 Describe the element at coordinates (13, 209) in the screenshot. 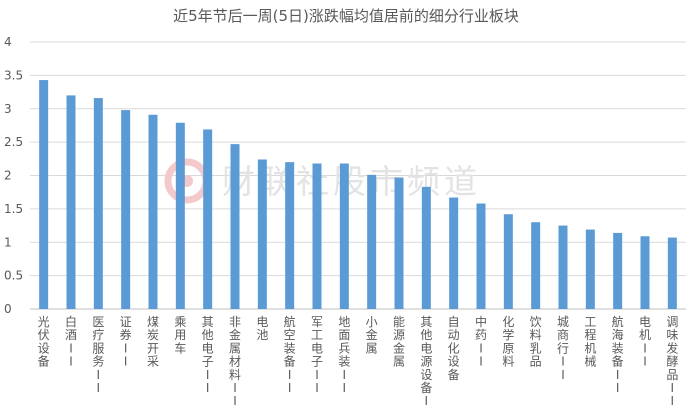

I see `y-tick-label: 1.5` at that location.